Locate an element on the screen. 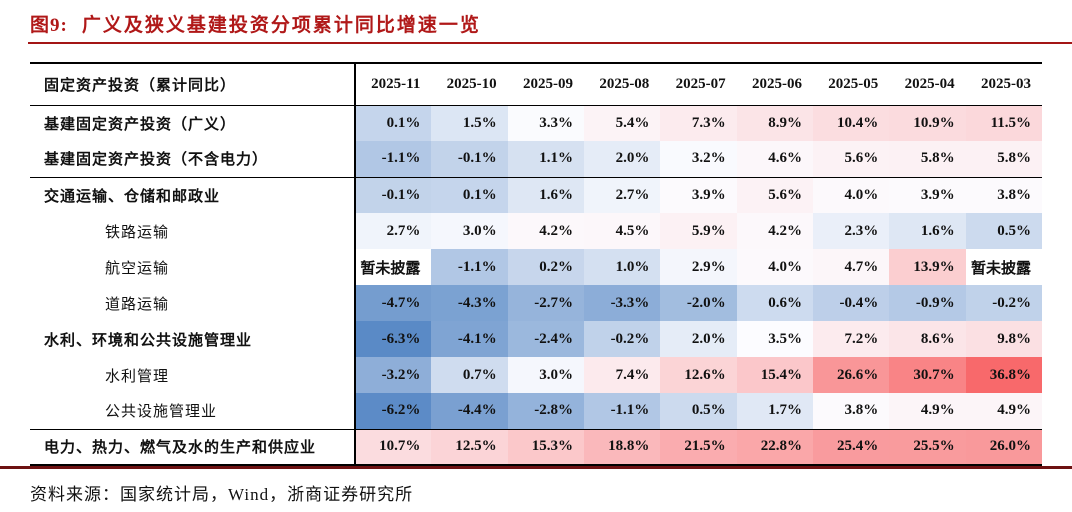  value-cell: -2.8% is located at coordinates (545, 411).